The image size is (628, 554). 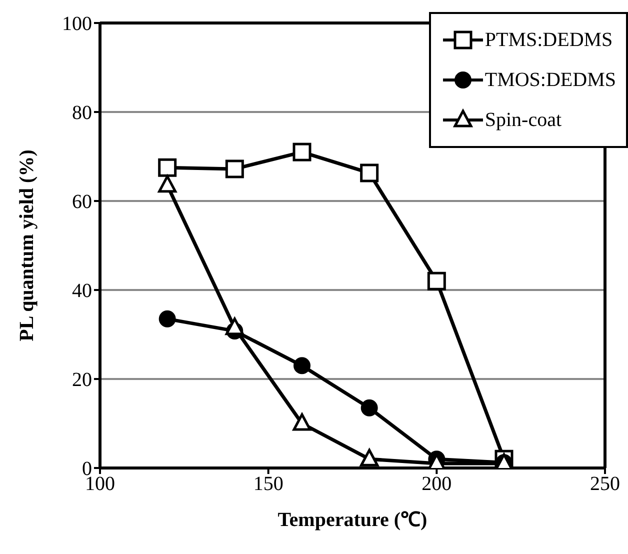 I want to click on y-tick-label: 100, so click(x=77, y=24).